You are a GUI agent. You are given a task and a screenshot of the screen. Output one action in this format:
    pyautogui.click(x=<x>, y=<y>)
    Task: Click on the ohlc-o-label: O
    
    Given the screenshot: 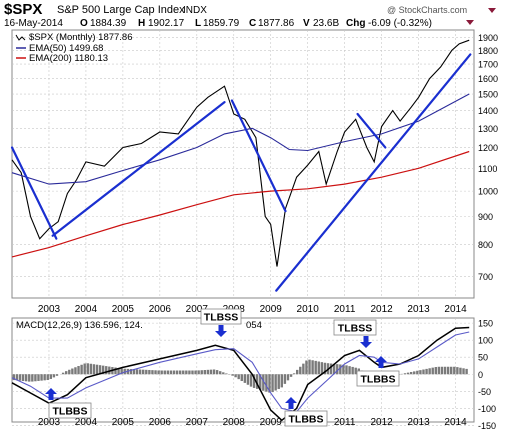 What is the action you would take?
    pyautogui.click(x=84, y=23)
    